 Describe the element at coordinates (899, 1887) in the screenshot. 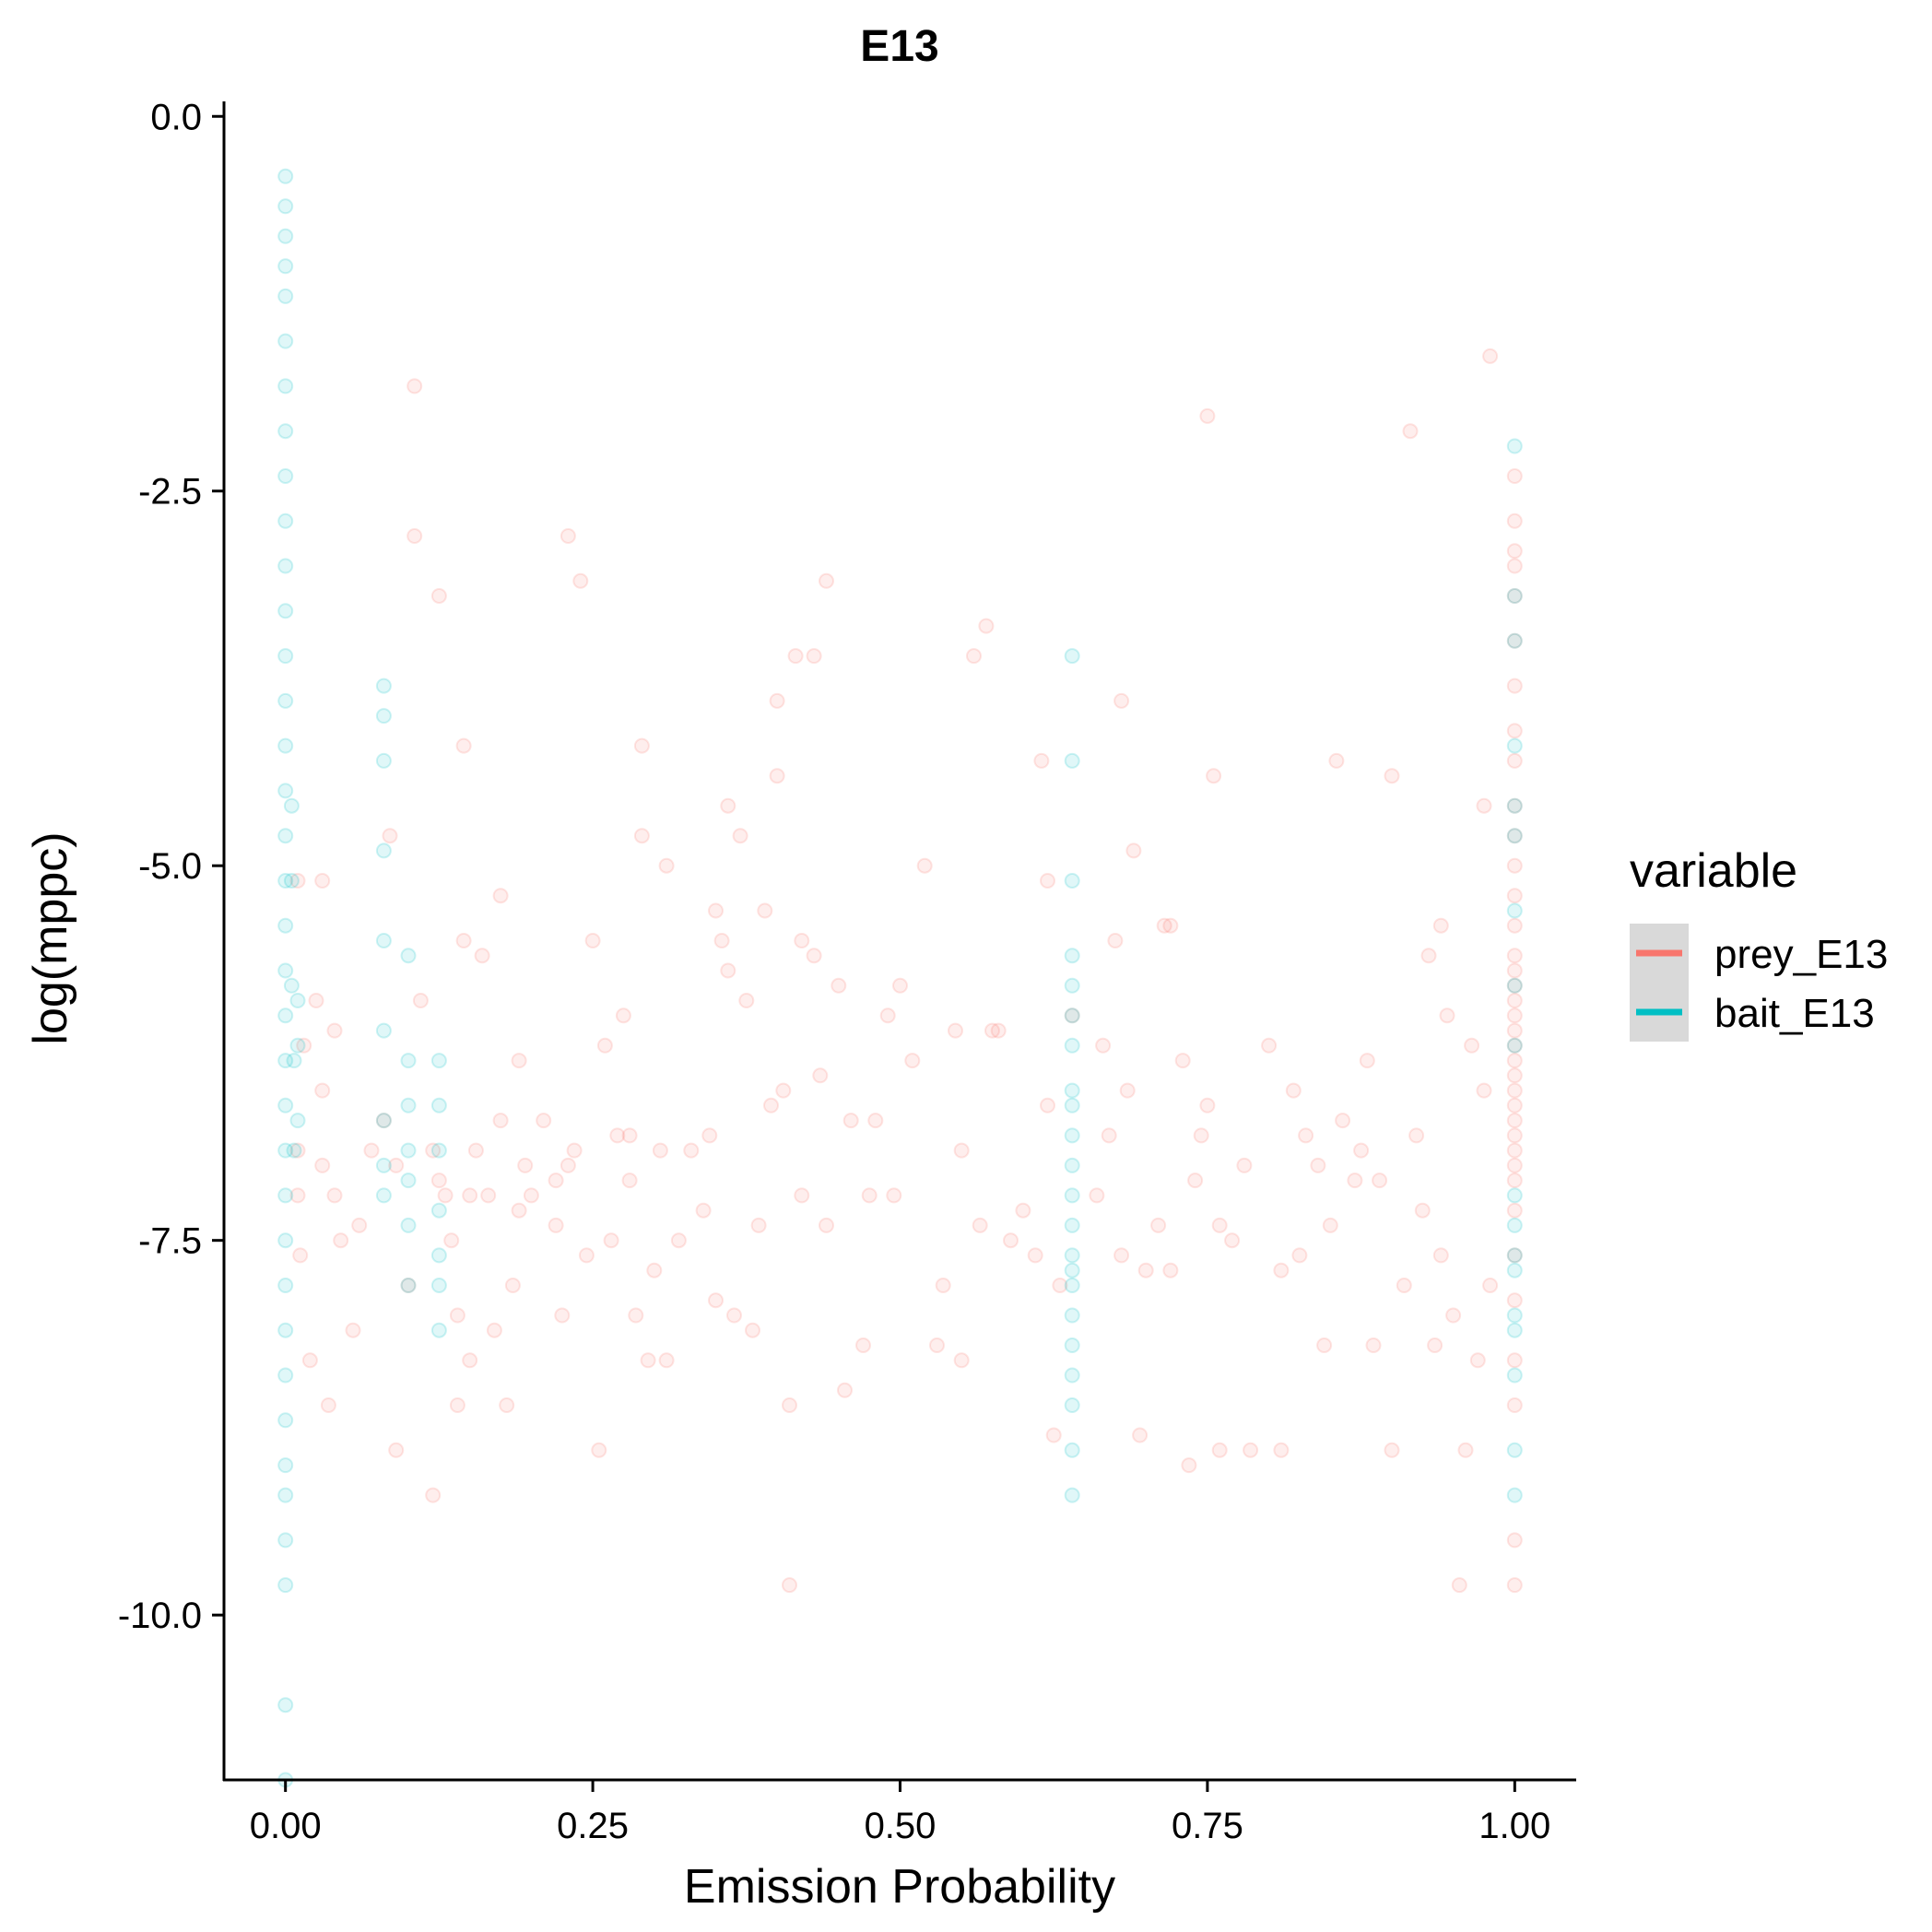

I see `x-axis-title: Emission Probability` at that location.